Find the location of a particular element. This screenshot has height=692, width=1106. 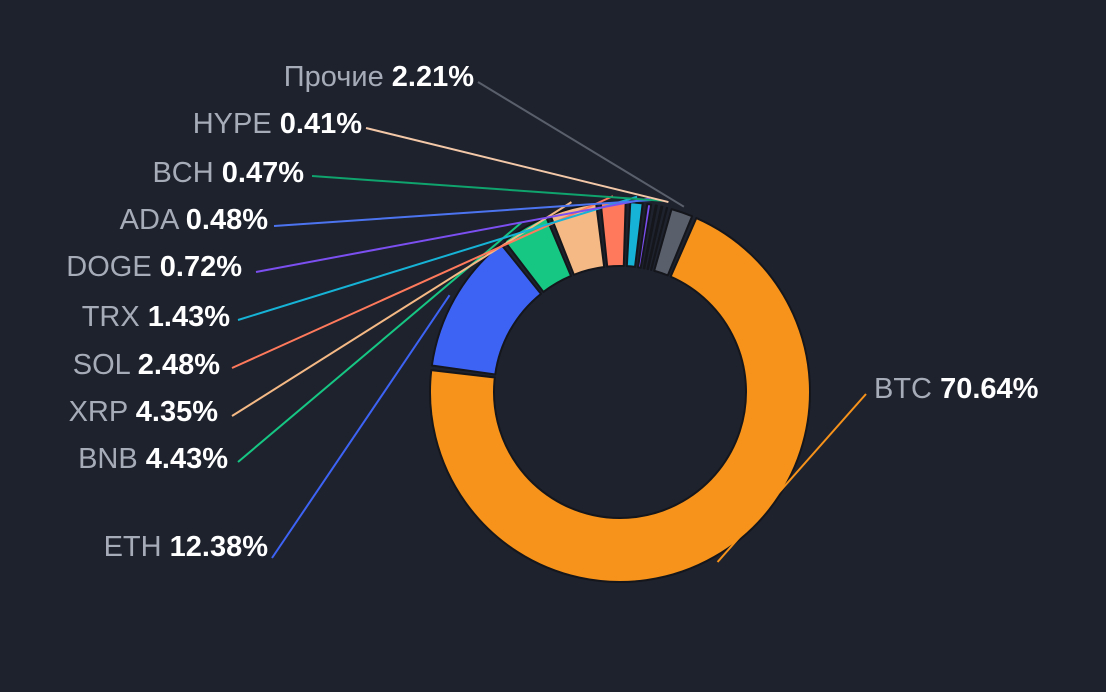

leader-line-xrp is located at coordinates (401, 309).